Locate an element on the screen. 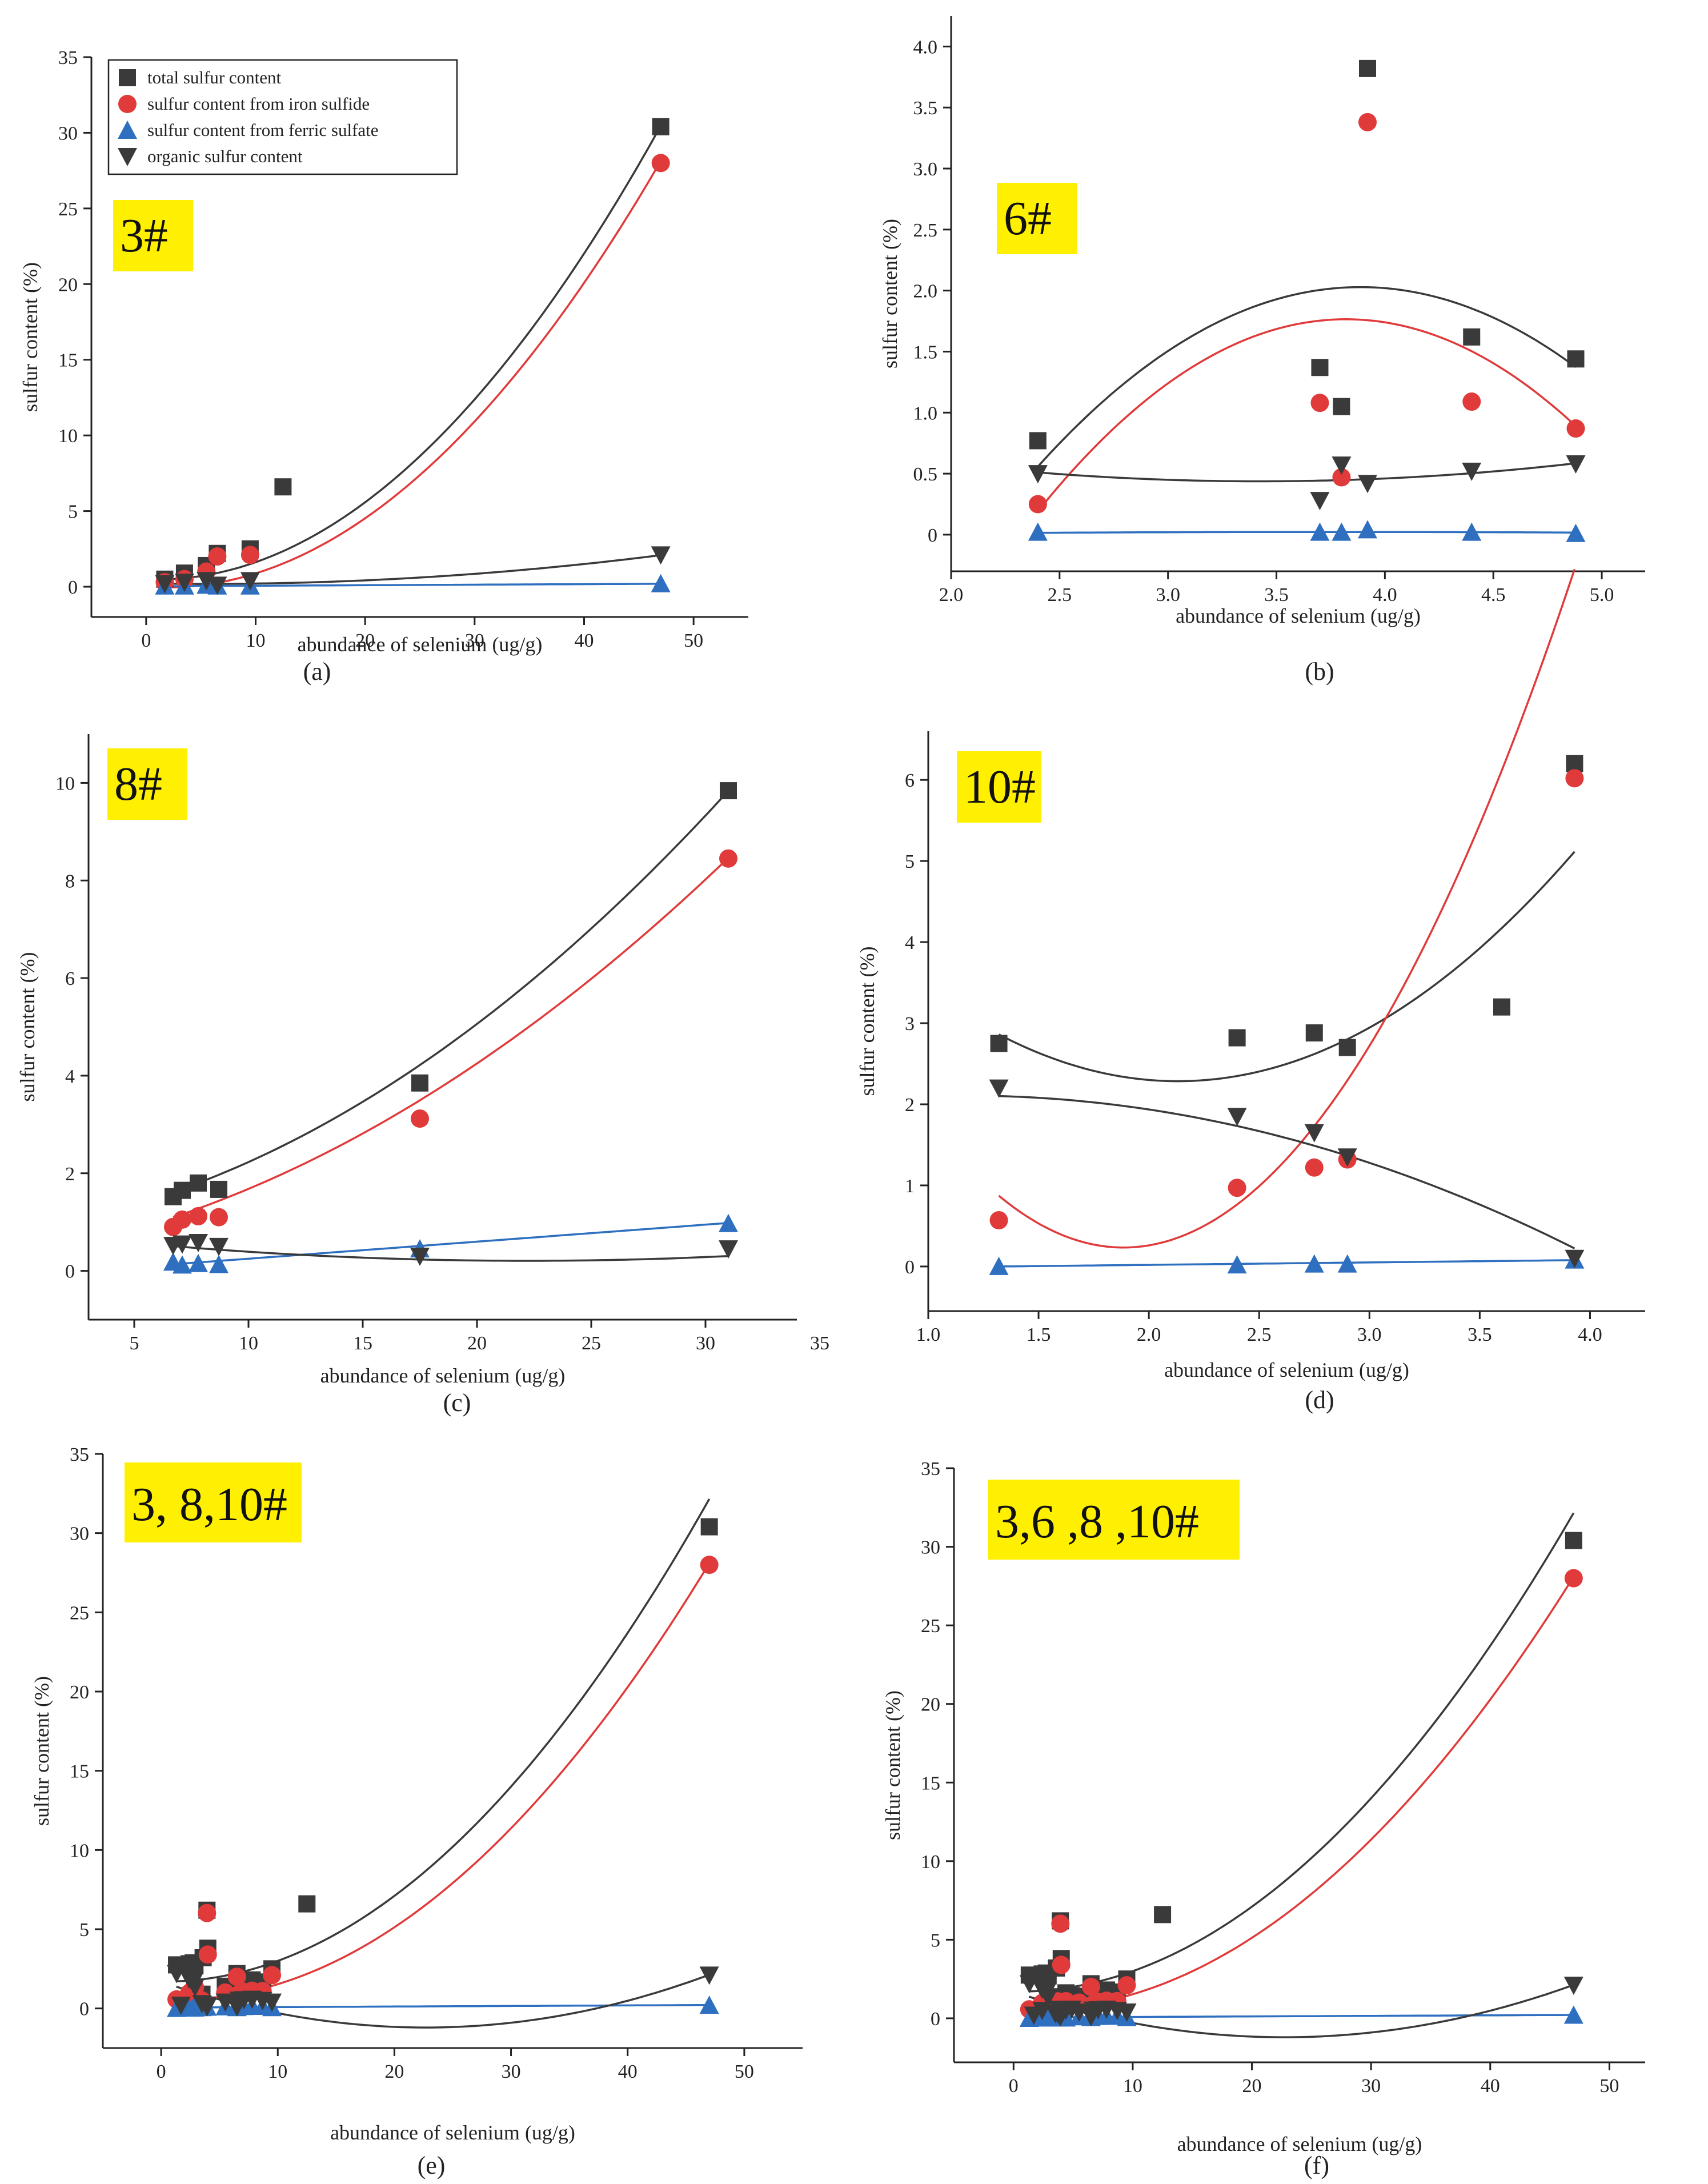  x-tick-label: 0 is located at coordinates (146, 640).